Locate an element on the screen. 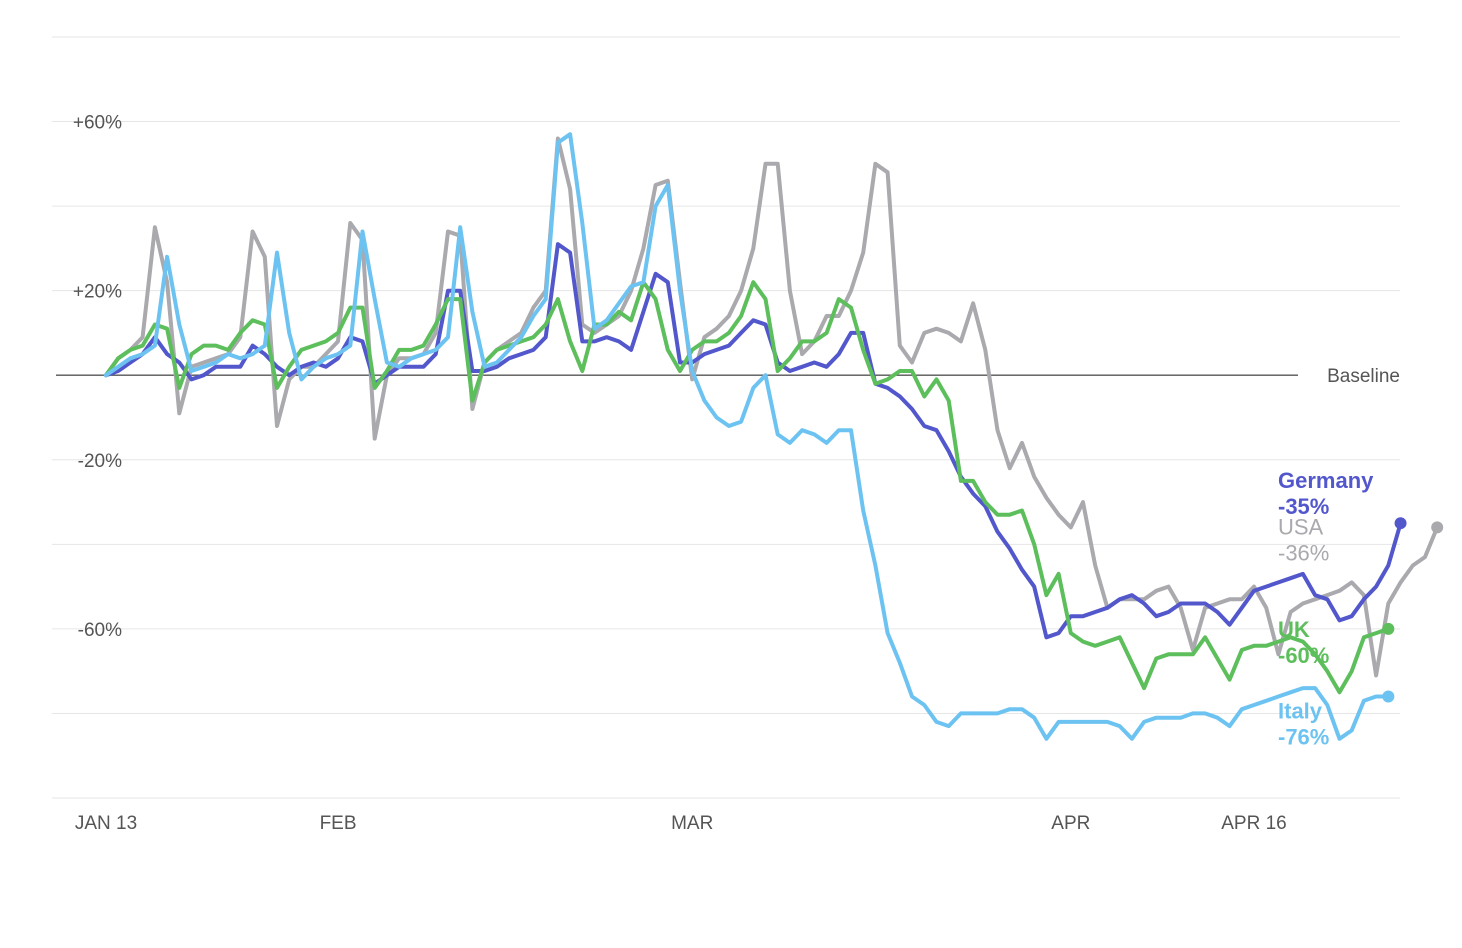 The image size is (1462, 948). series-endpoint-italy is located at coordinates (1388, 696).